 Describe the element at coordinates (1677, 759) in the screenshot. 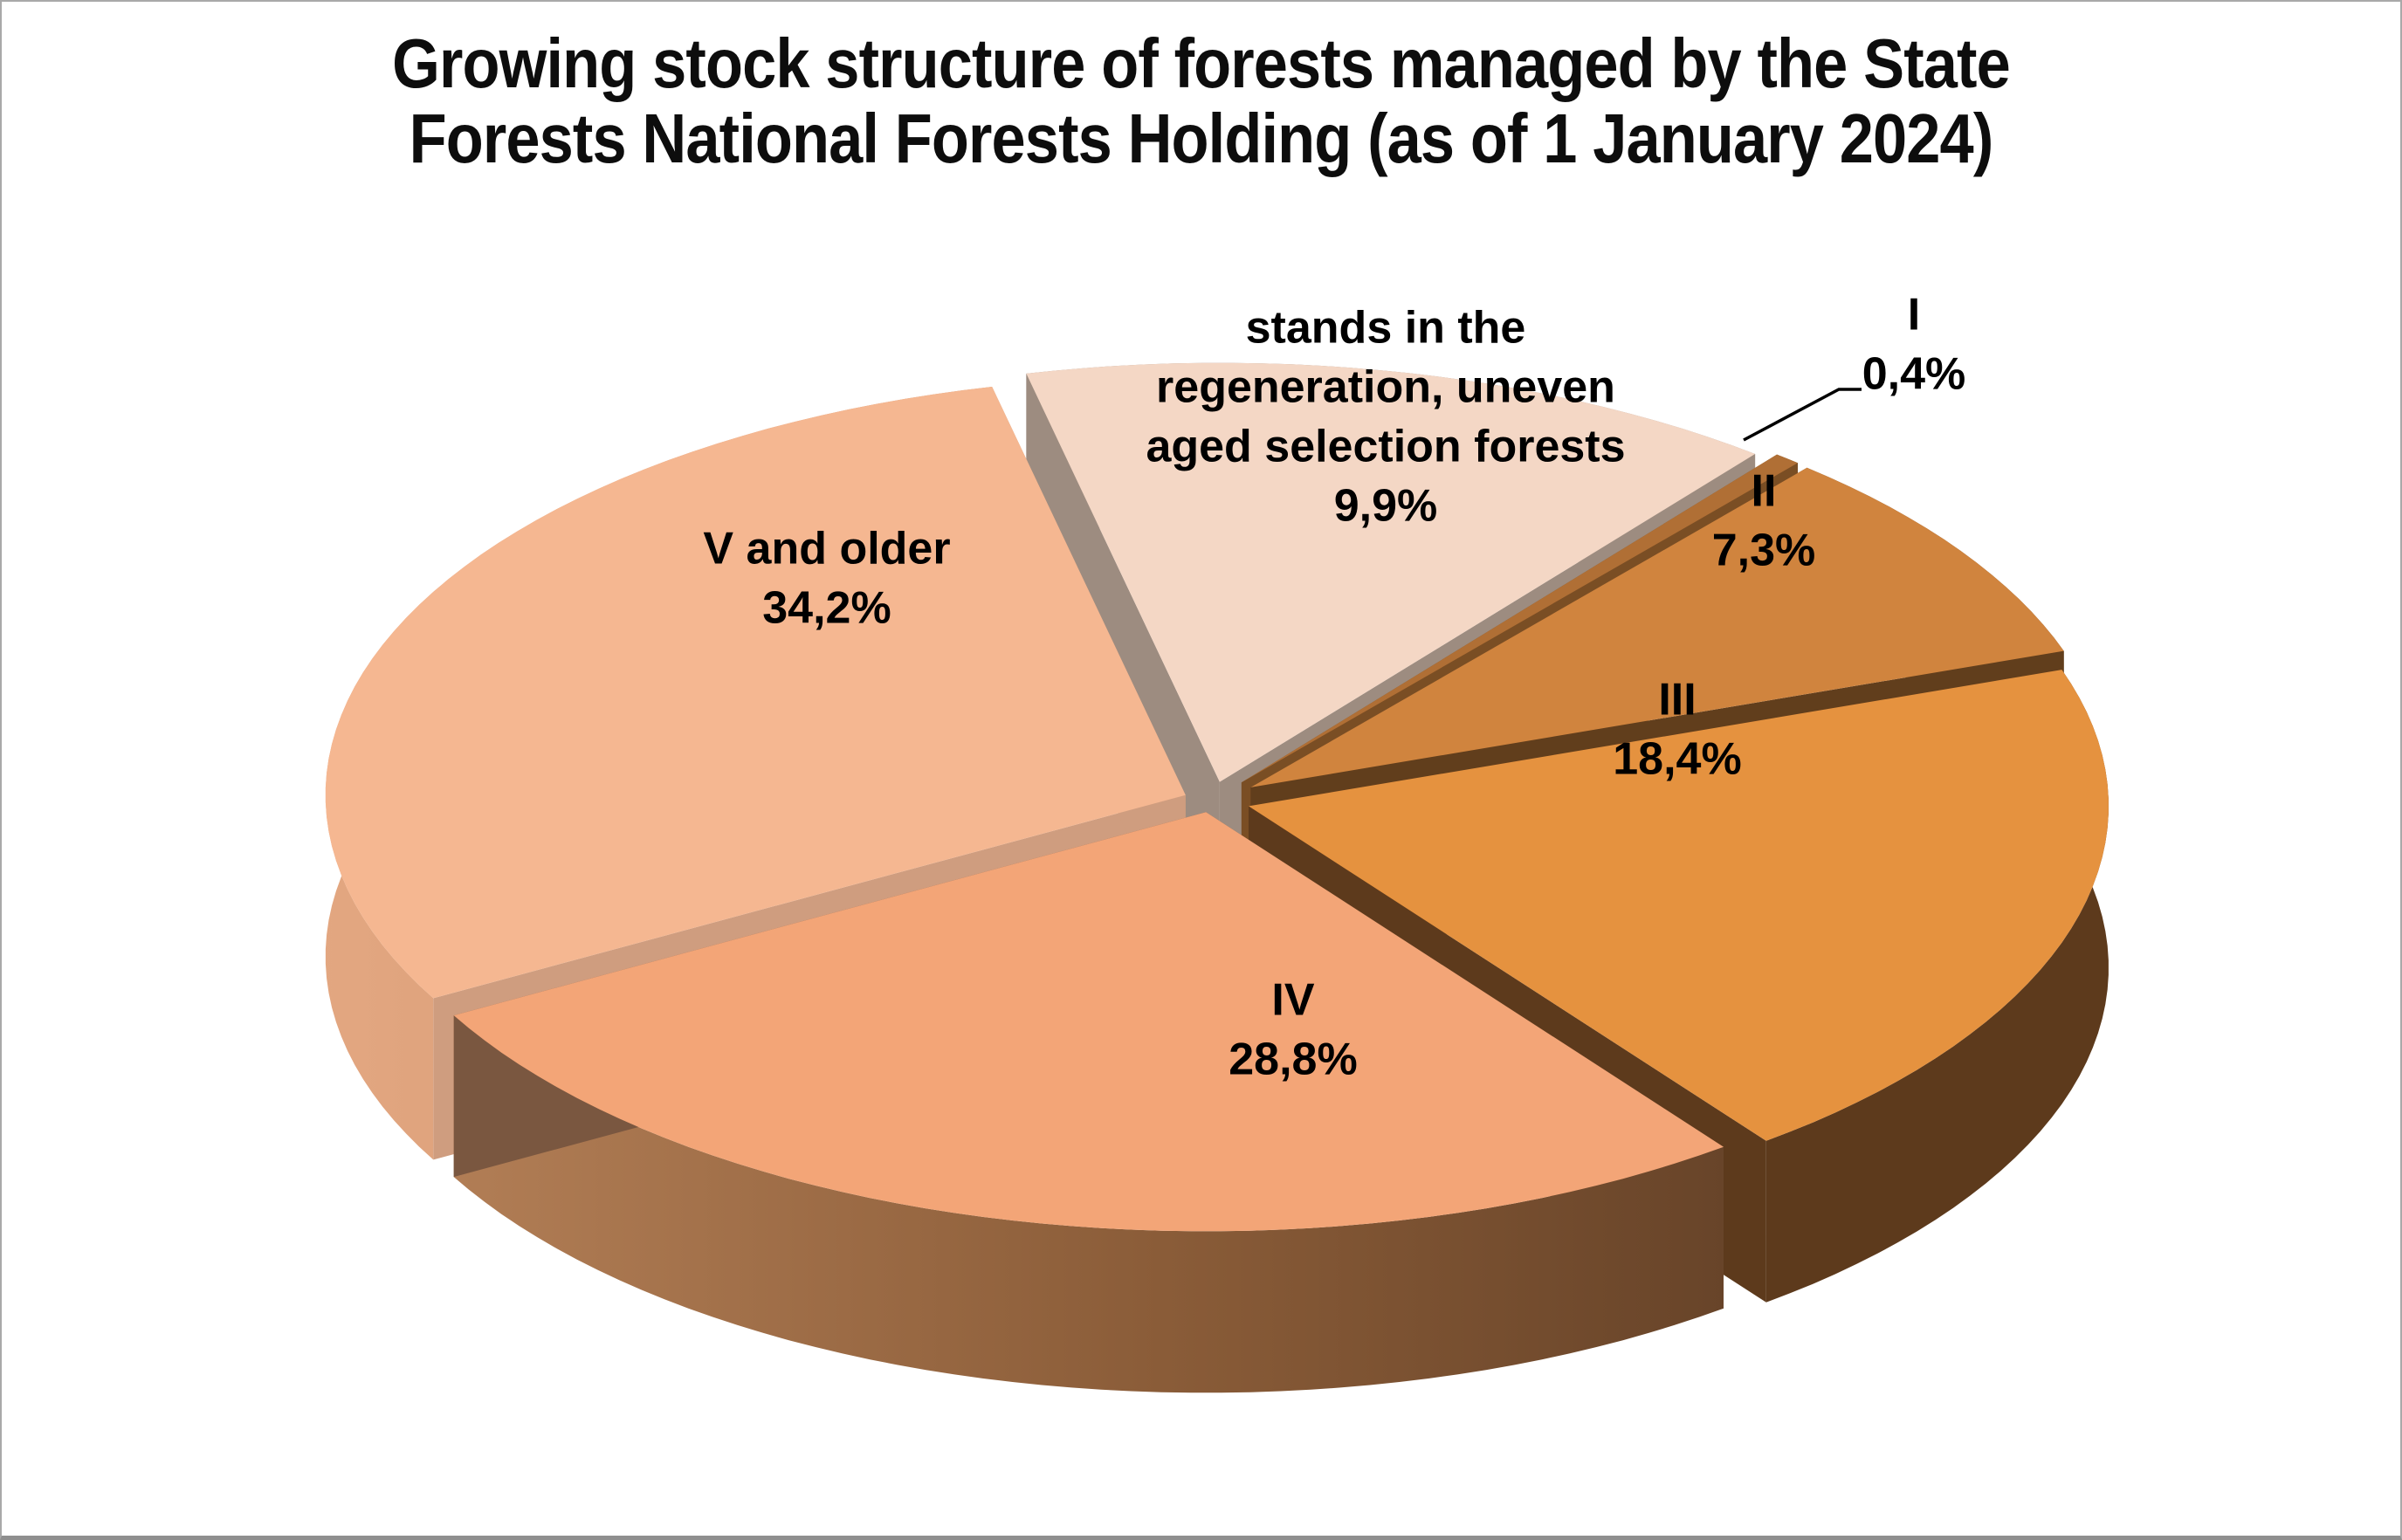

I see `slice-value-label-class-iii: 18,4%` at that location.